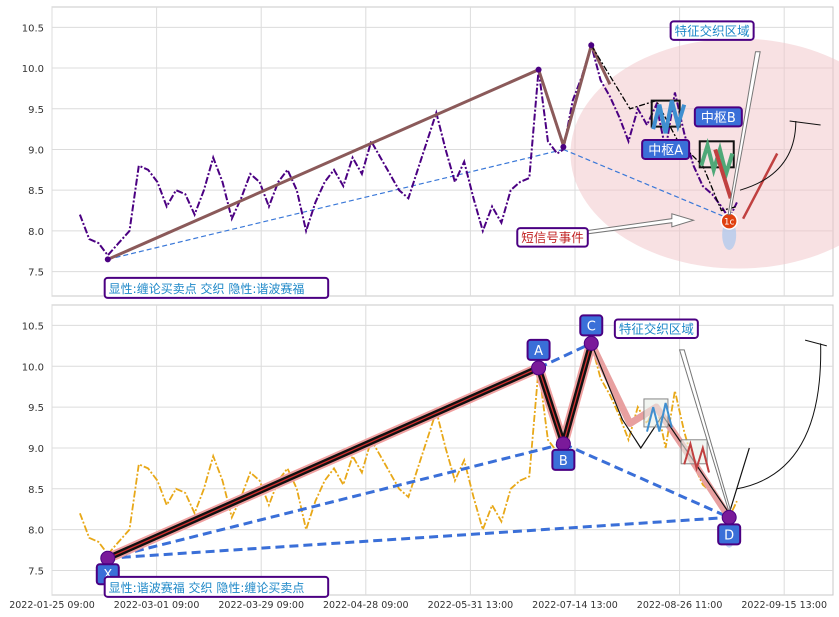 The width and height of the screenshot is (839, 617). What do you see at coordinates (366, 605) in the screenshot?
I see `x-tick-label: 2022-04-28 09:00` at bounding box center [366, 605].